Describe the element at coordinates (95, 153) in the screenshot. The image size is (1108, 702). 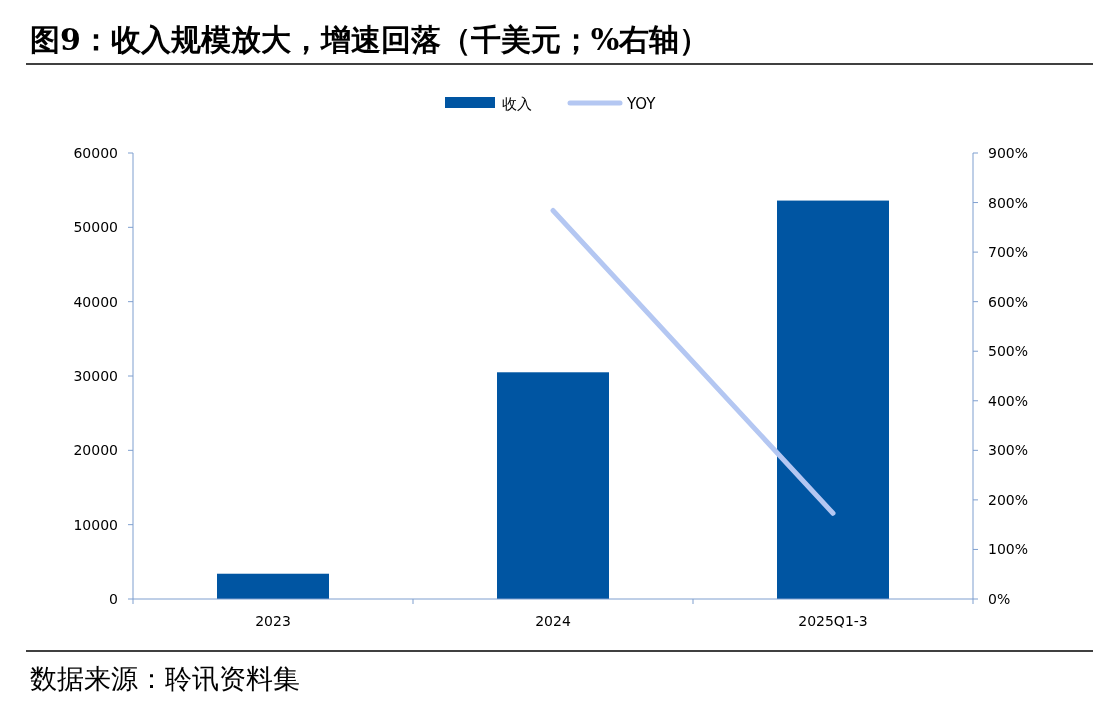
I see `y-tick-label: 60000` at that location.